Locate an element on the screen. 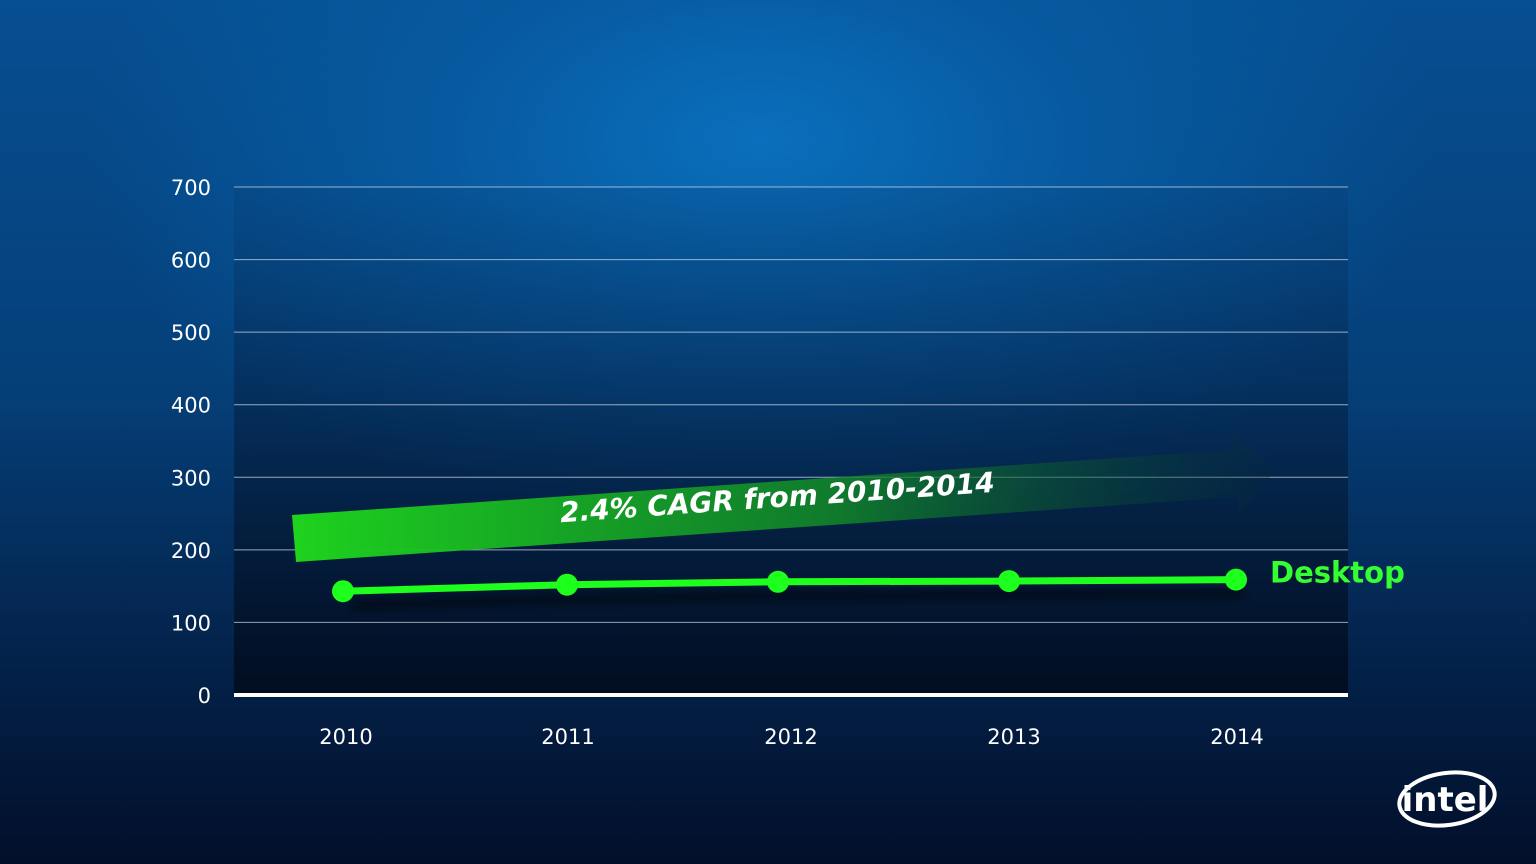 The height and width of the screenshot is (864, 1536). x-tick-label: 2014 is located at coordinates (1236, 737).